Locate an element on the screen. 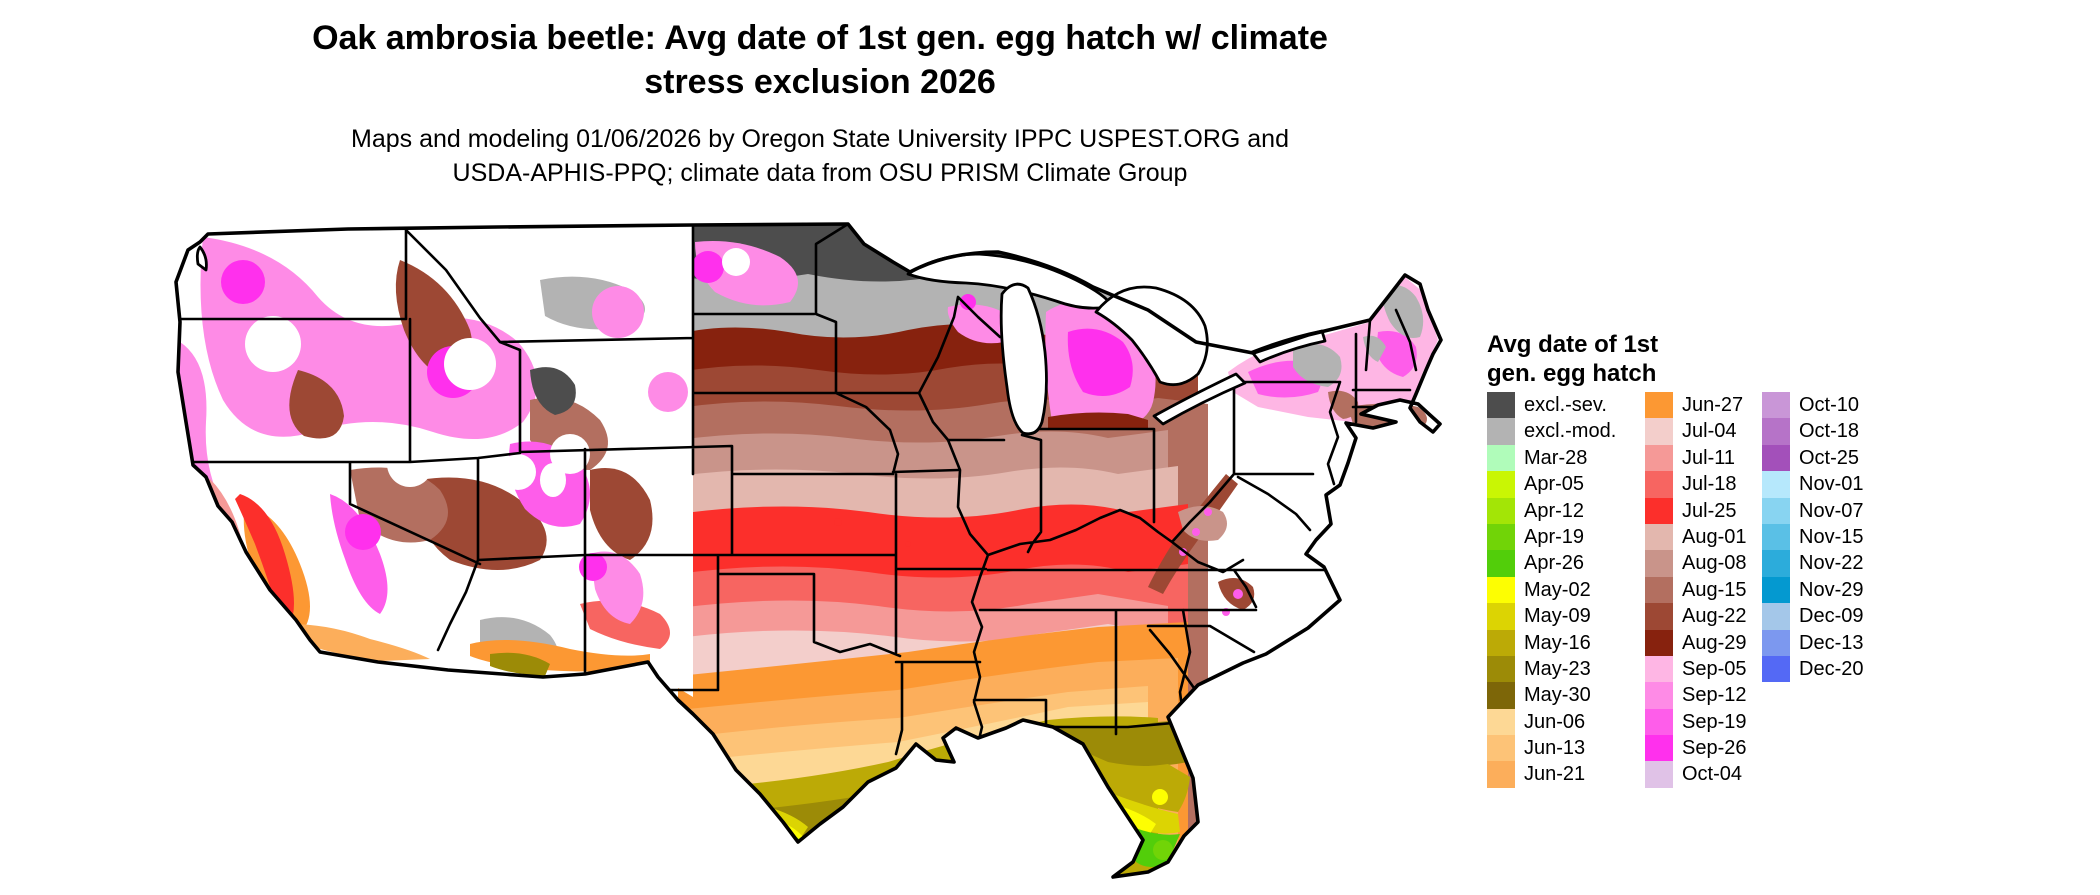 This screenshot has width=2100, height=895. legend-row: Sep-12 is located at coordinates (1696, 695).